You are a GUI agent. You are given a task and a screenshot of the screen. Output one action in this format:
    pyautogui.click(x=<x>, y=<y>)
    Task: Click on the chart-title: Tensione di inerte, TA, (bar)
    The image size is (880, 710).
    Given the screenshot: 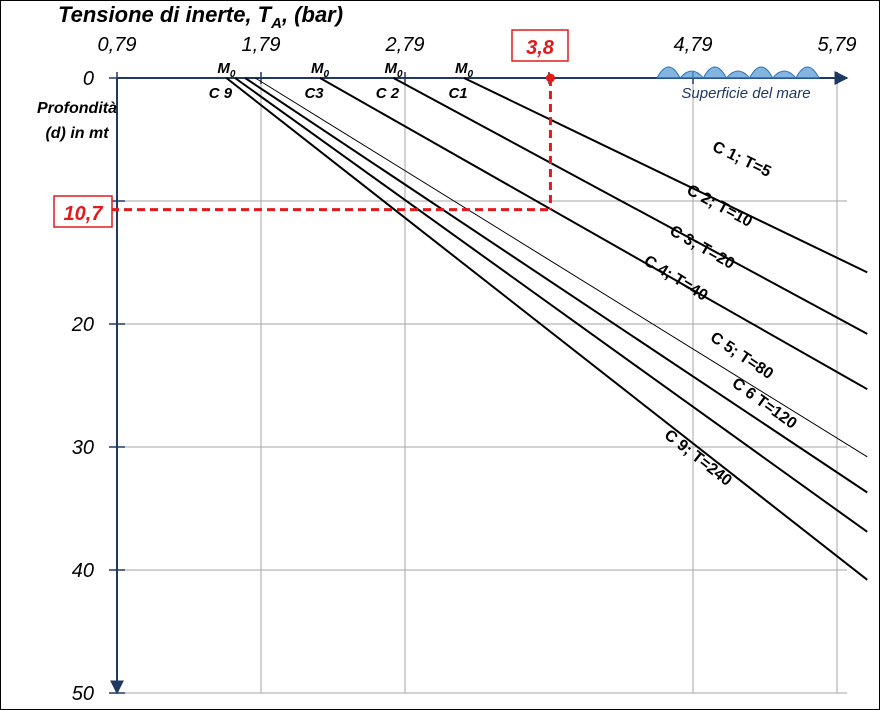 What is the action you would take?
    pyautogui.click(x=200, y=17)
    